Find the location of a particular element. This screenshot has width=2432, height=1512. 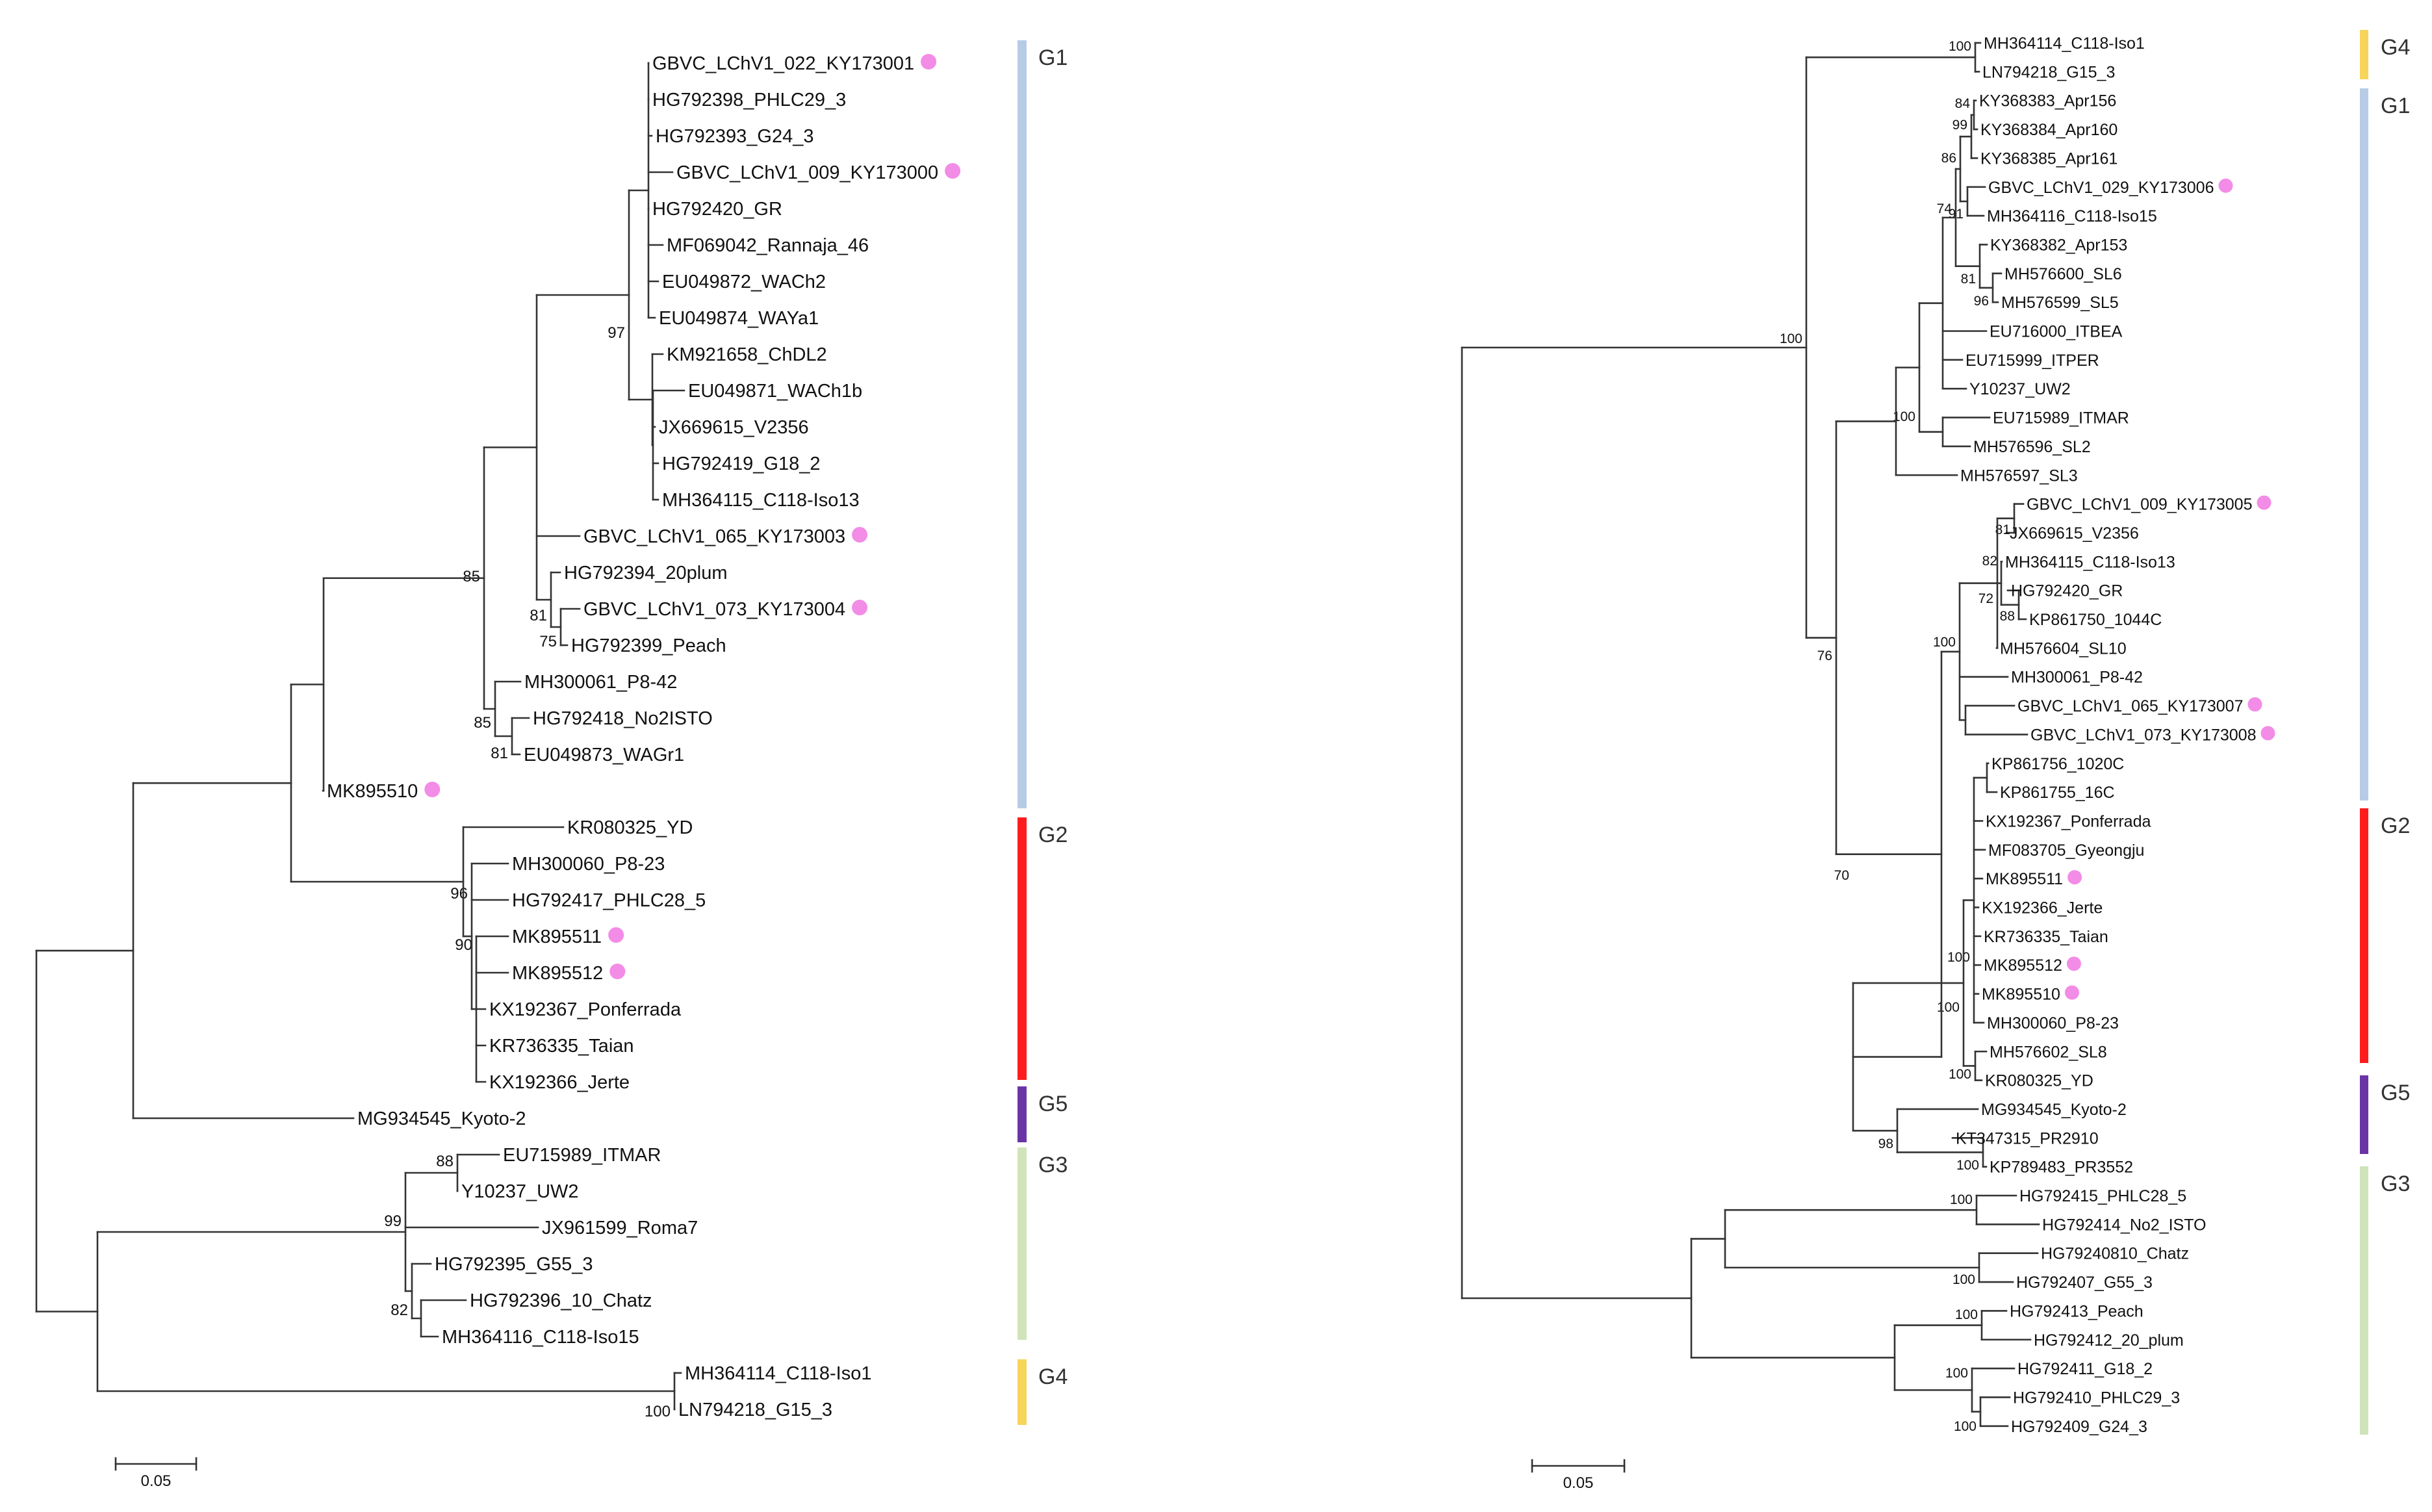

taxon-label: EU715989_ITMAR is located at coordinates (2061, 418).